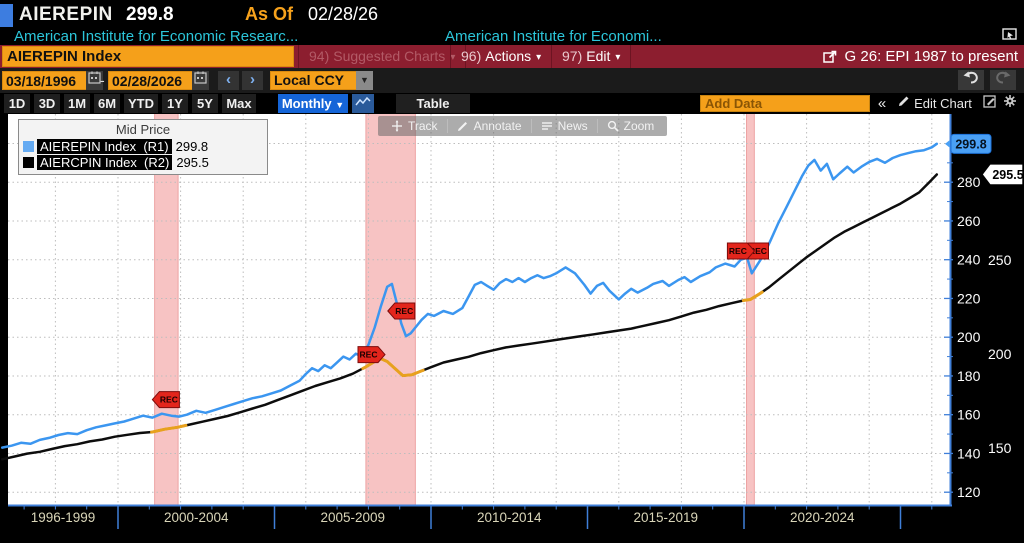 The height and width of the screenshot is (543, 1024). Describe the element at coordinates (969, 221) in the screenshot. I see `svg-text: 260` at that location.